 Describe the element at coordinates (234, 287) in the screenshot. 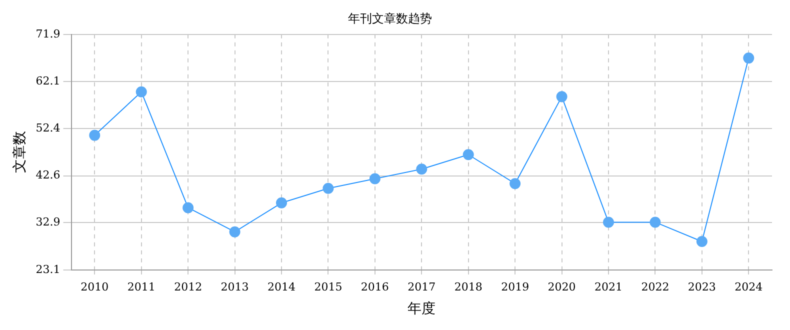

I see `x-tick-label: 2013` at that location.